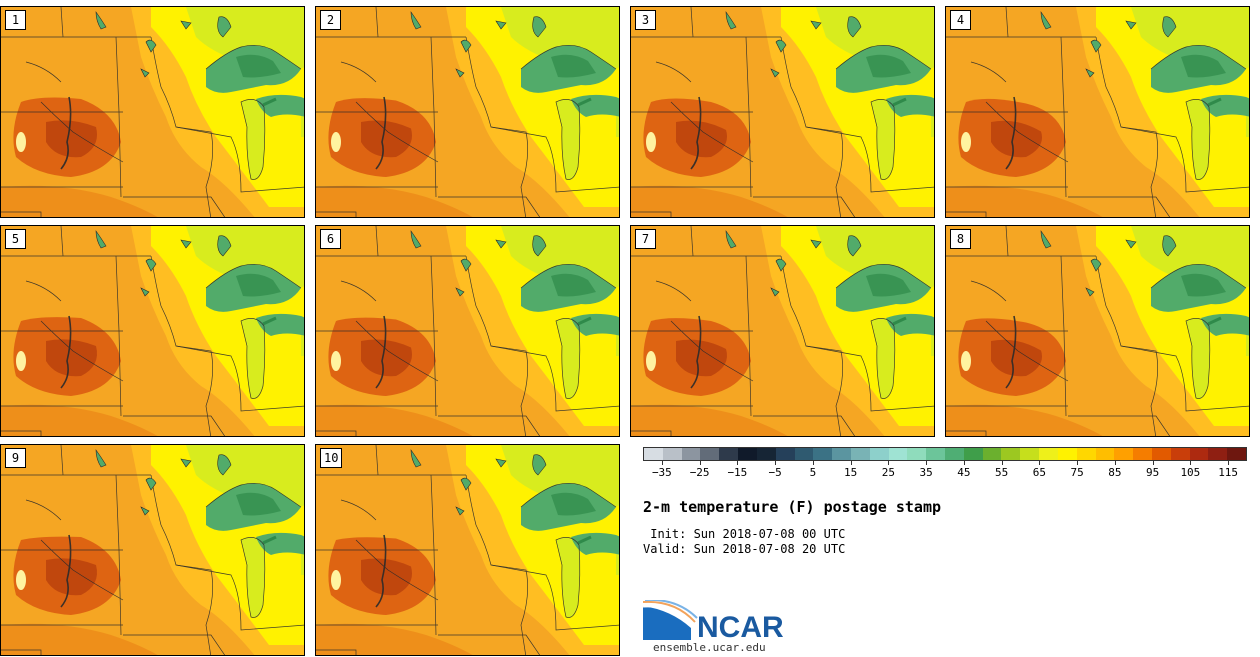 The height and width of the screenshot is (657, 1260). I want to click on member-number-label: 6, so click(330, 239).